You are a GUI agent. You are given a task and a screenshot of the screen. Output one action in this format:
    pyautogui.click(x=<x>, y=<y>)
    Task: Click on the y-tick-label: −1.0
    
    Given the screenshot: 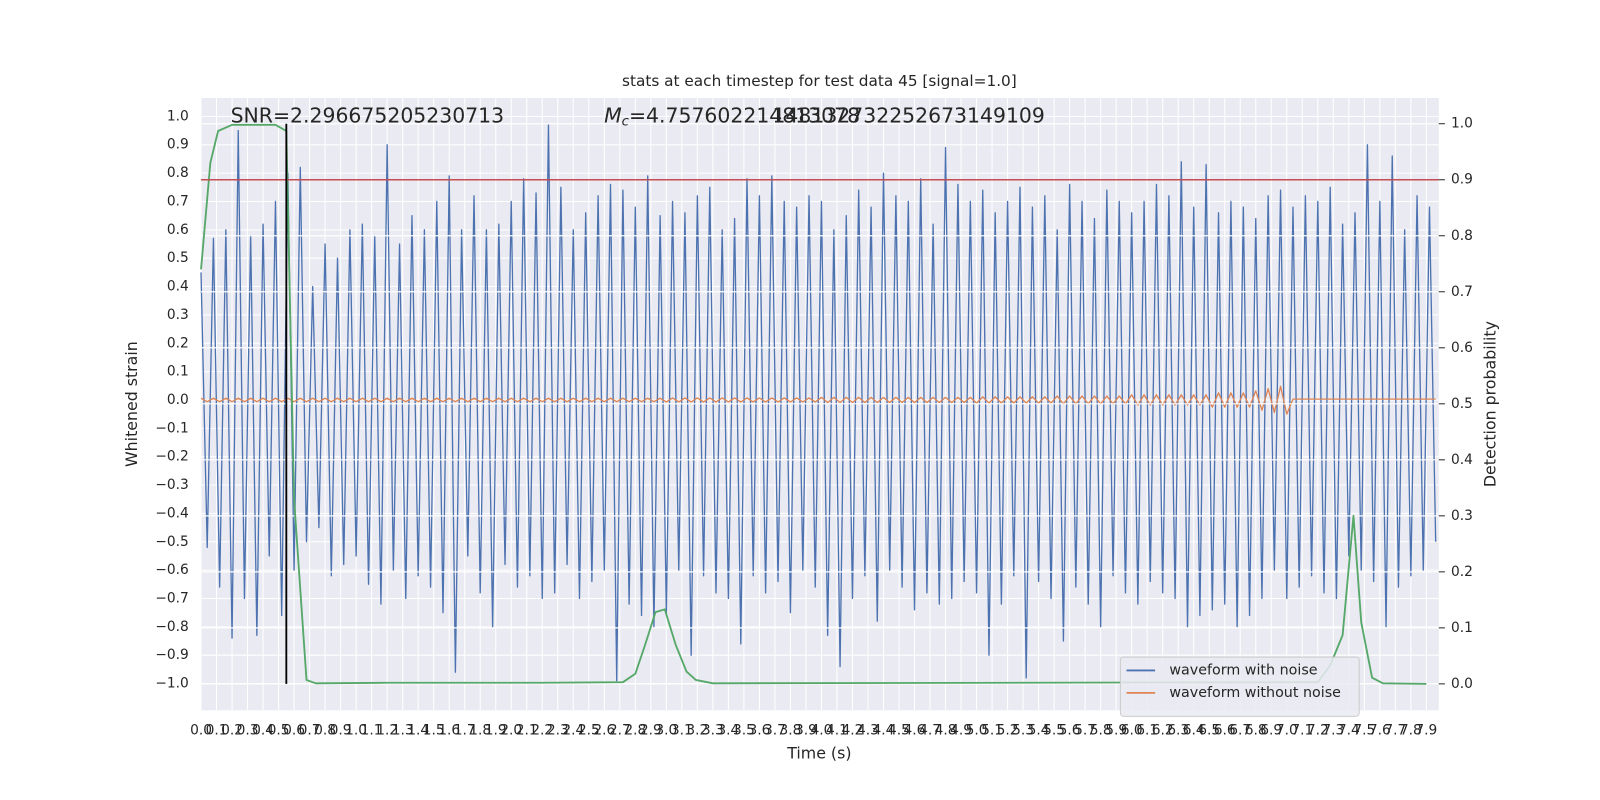 What is the action you would take?
    pyautogui.click(x=171, y=684)
    